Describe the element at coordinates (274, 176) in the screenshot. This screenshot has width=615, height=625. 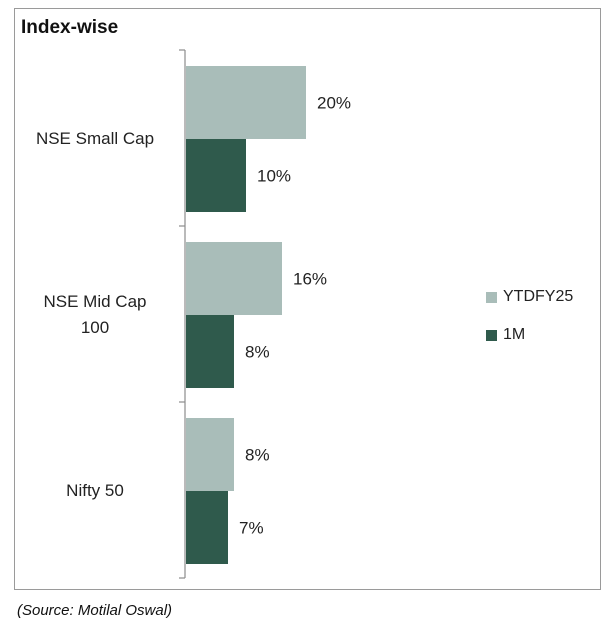
I see `data-label-1m-0: 10%` at that location.